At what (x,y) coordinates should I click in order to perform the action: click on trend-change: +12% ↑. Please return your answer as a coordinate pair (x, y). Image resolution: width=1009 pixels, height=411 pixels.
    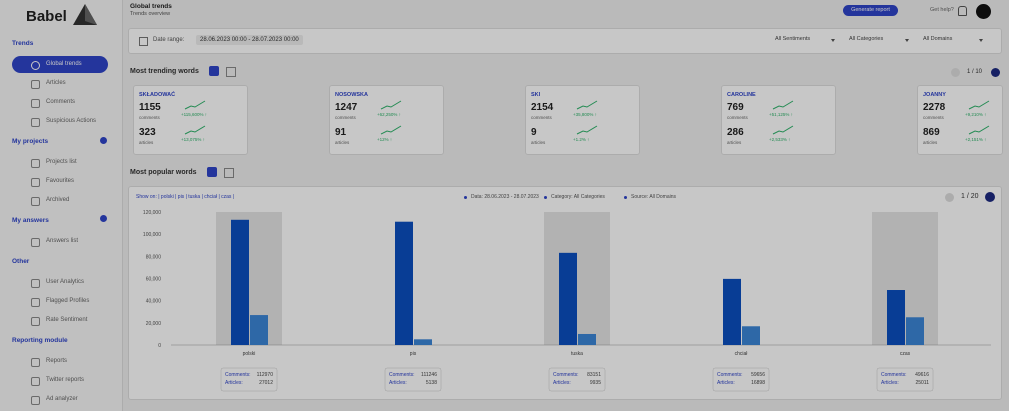
    Looking at the image, I should click on (385, 139).